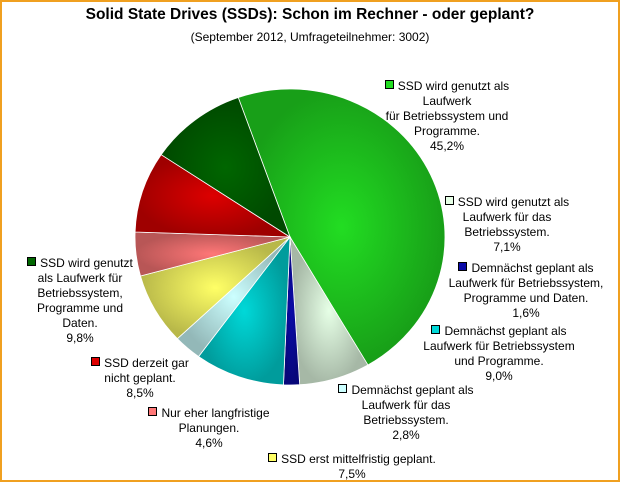  What do you see at coordinates (140, 378) in the screenshot?
I see `slice-label-8: SSD derzeit gar nicht geplant. 8,5%` at bounding box center [140, 378].